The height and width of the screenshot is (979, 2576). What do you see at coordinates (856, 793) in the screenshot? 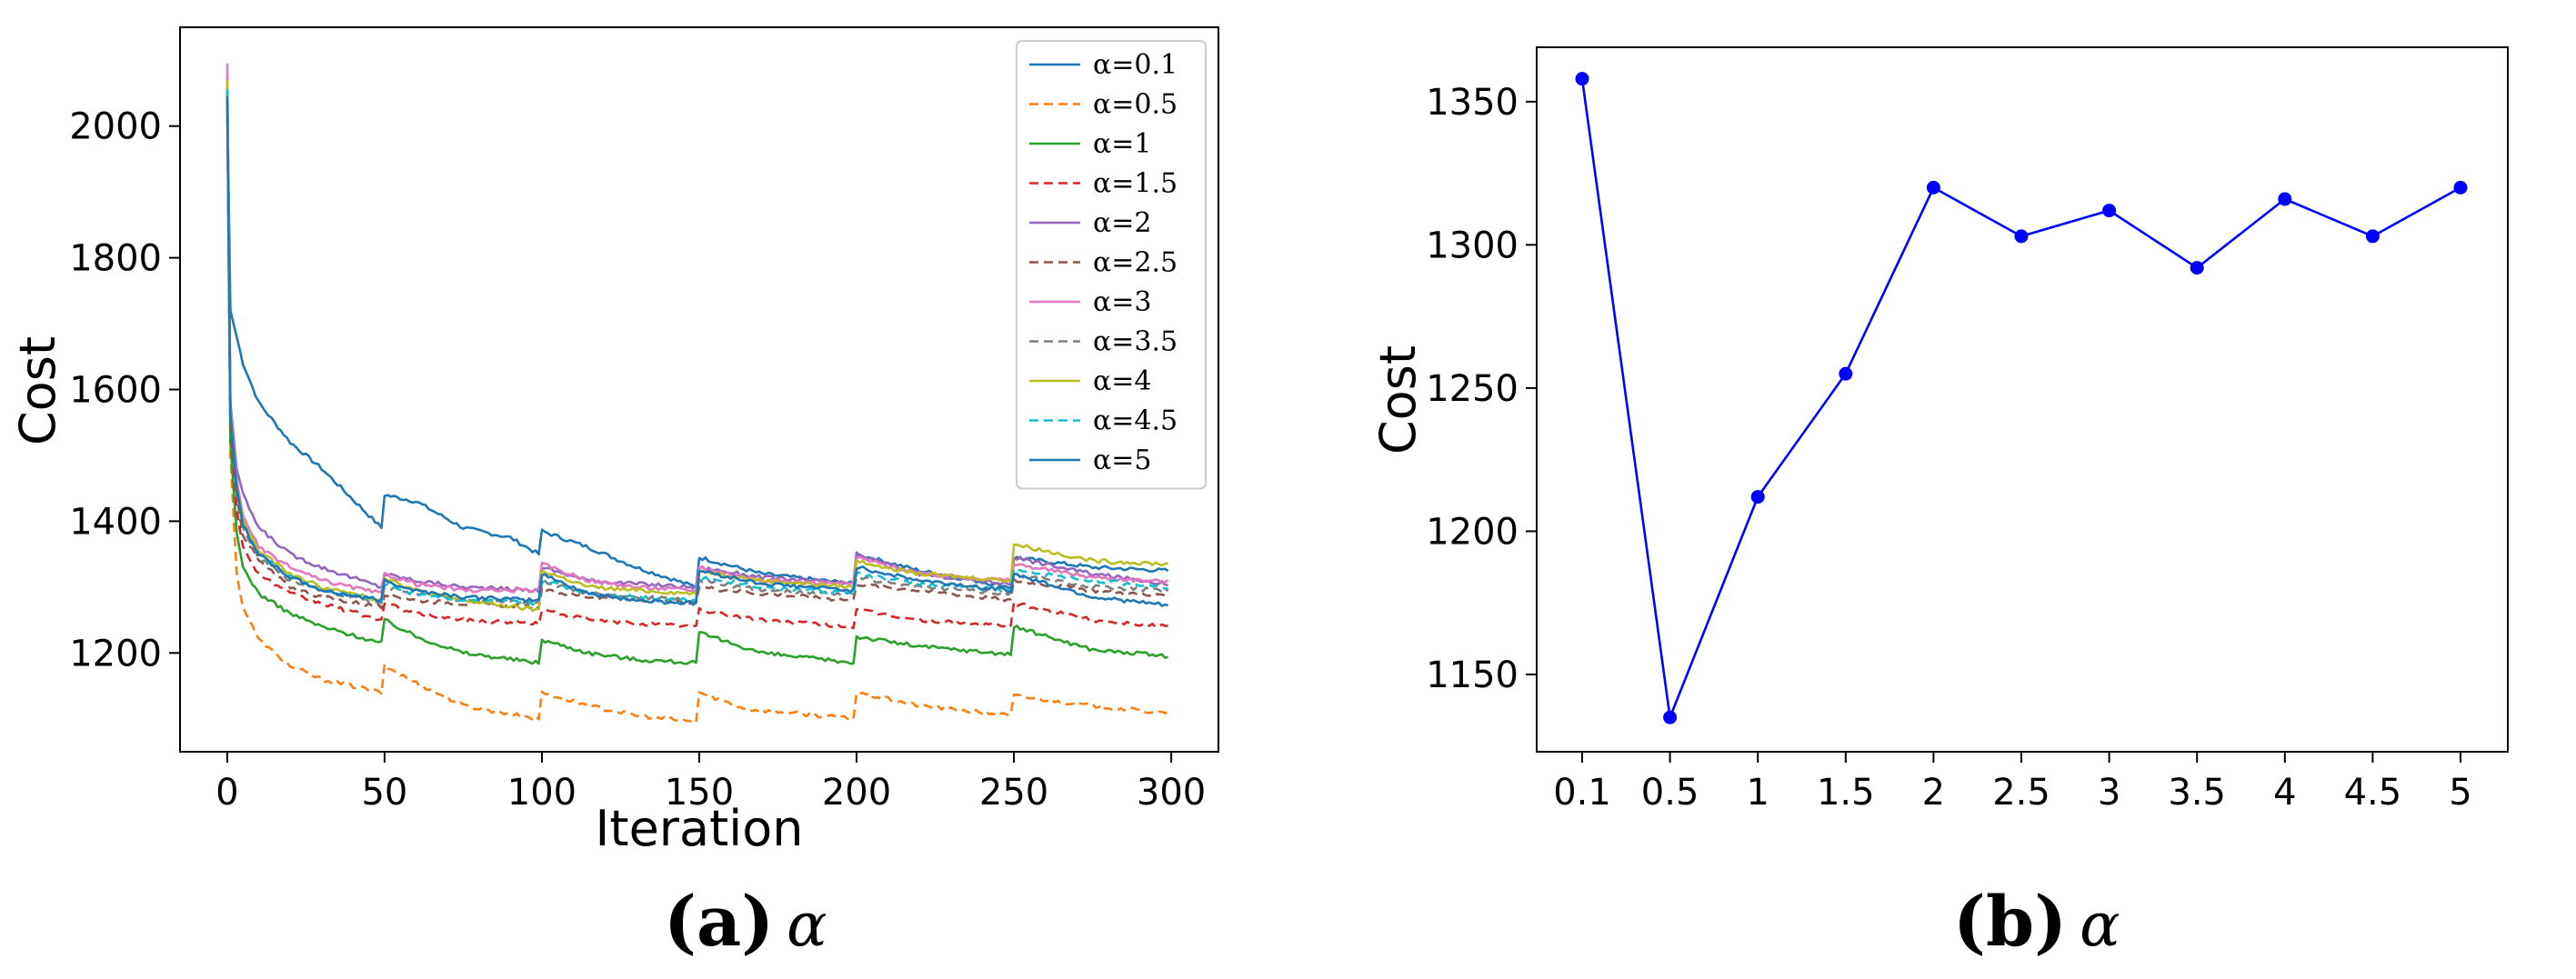
I see `panel-a-x-tick-label: 200` at bounding box center [856, 793].